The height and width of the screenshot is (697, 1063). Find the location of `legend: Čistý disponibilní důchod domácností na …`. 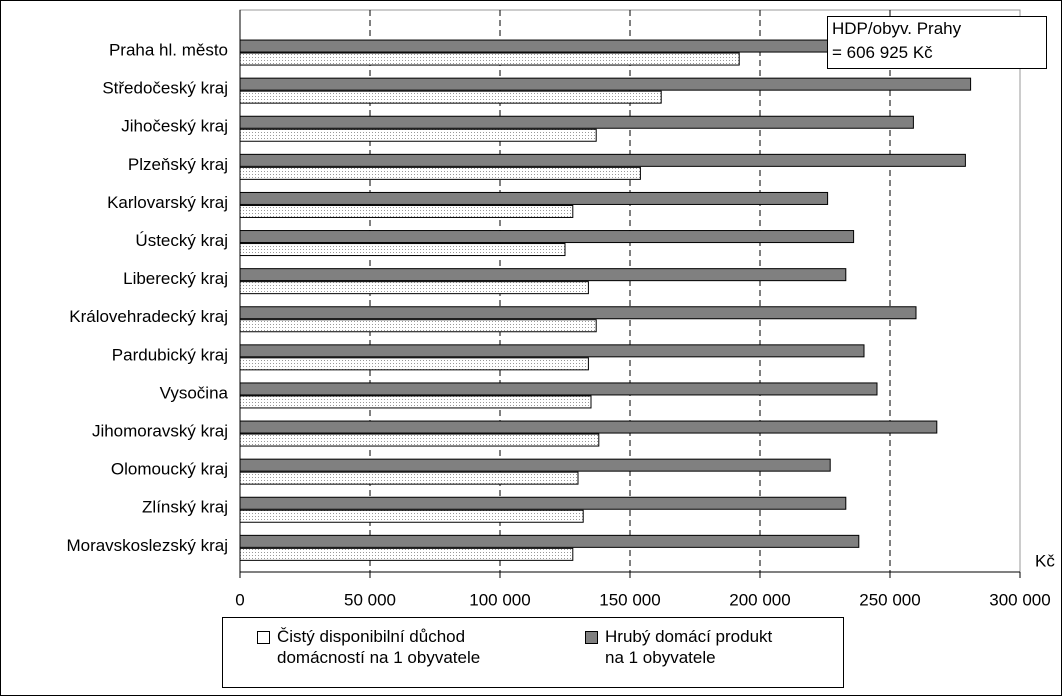

legend: Čistý disponibilní důchod domácností na … is located at coordinates (533, 652).